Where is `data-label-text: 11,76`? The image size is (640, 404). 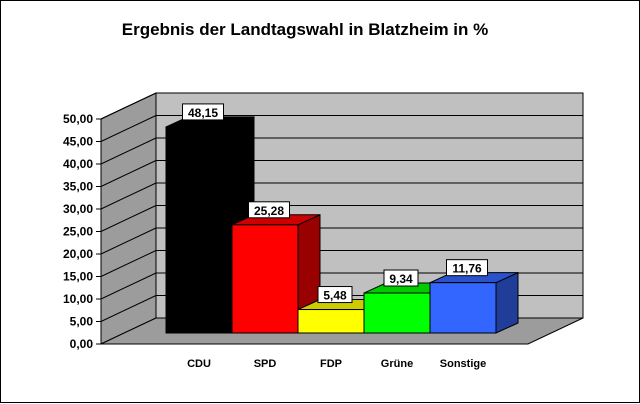
data-label-text: 11,76 is located at coordinates (467, 269).